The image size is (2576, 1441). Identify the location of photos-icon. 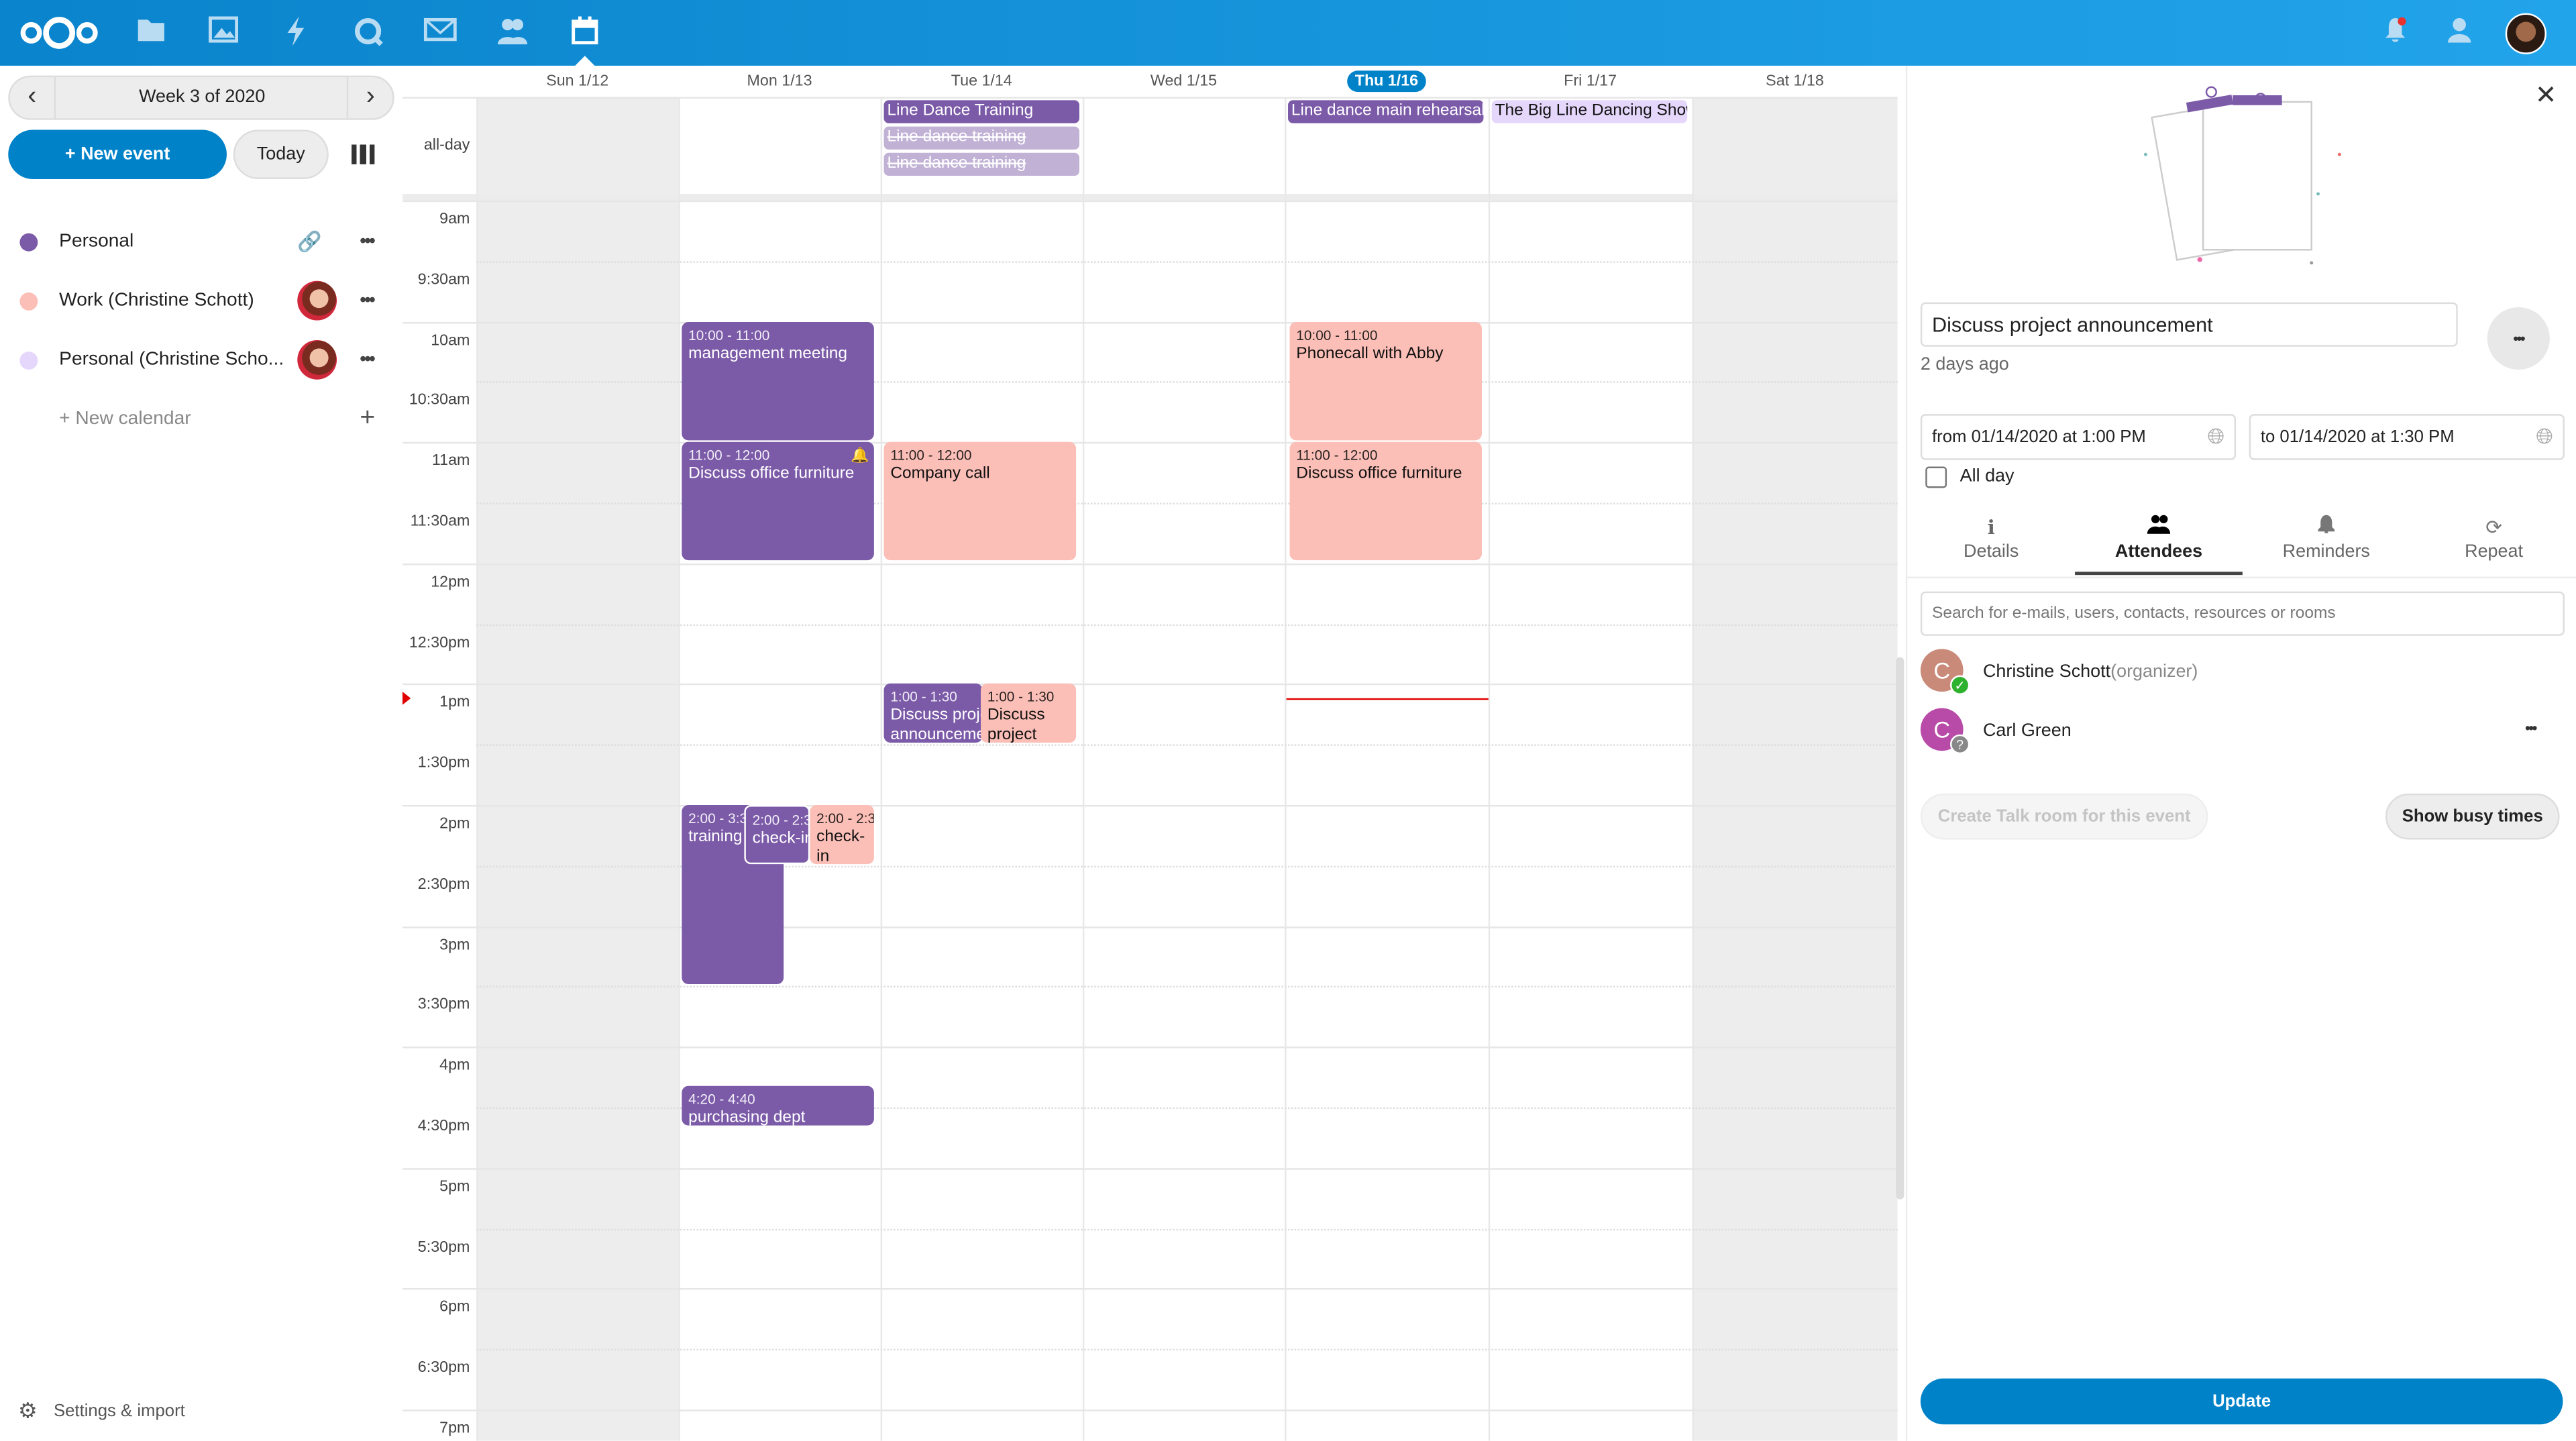
(223, 32).